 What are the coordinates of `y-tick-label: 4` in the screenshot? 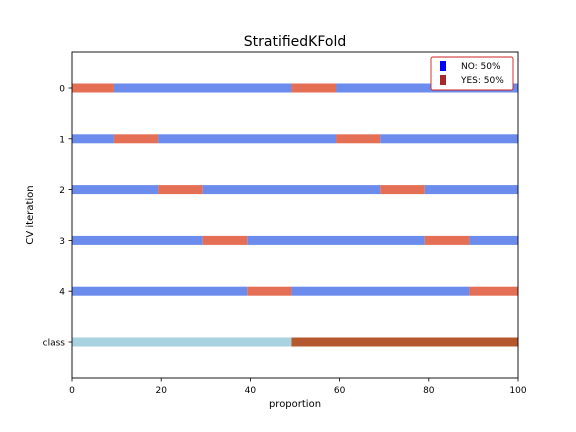 It's located at (62, 293).